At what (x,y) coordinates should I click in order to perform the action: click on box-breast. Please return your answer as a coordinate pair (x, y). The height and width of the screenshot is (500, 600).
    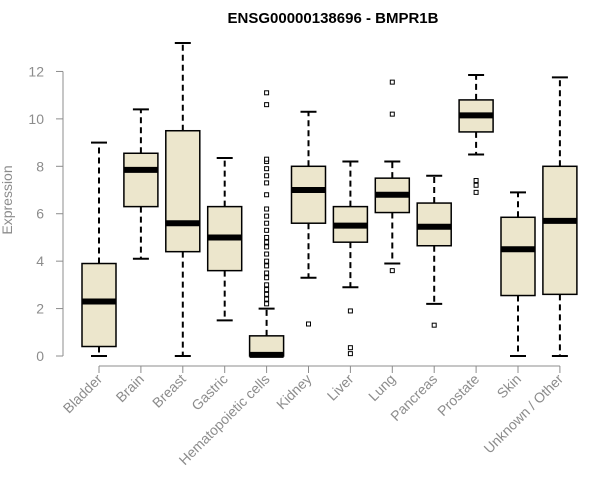
    Looking at the image, I should click on (183, 199).